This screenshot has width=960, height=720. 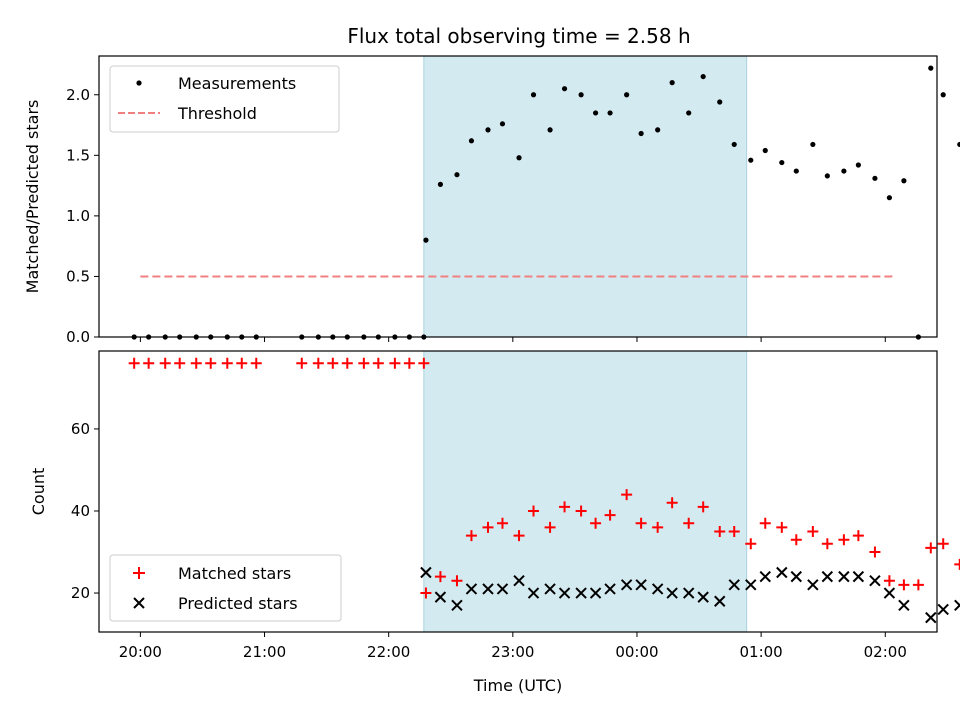 I want to click on y-tick-label: 1.5, so click(x=78, y=155).